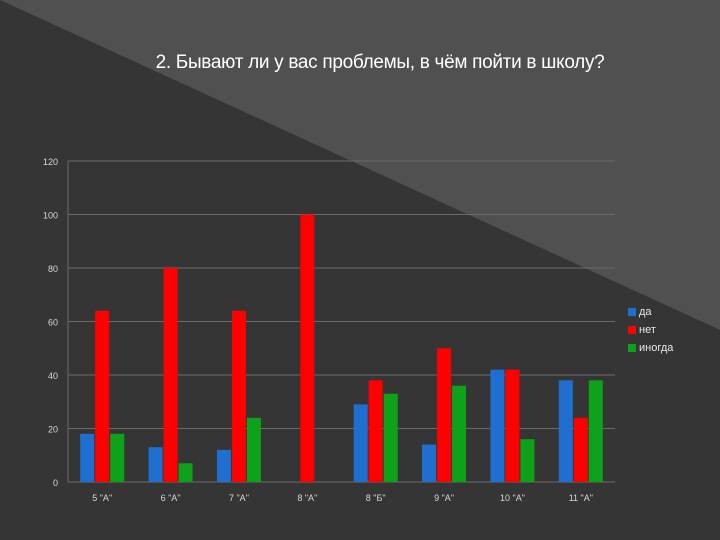 The image size is (720, 540). I want to click on x-tick-label: 11 "А", so click(581, 498).